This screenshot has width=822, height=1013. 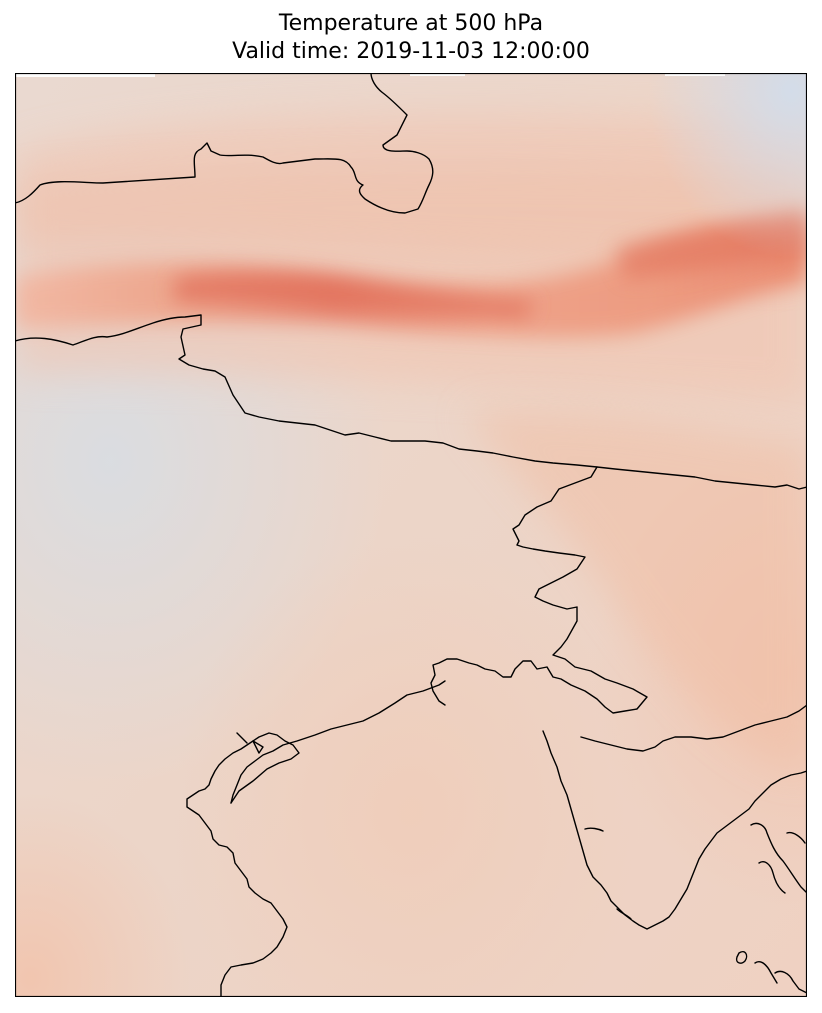 I want to click on map-title: Temperature at 500 hPa, so click(x=411, y=24).